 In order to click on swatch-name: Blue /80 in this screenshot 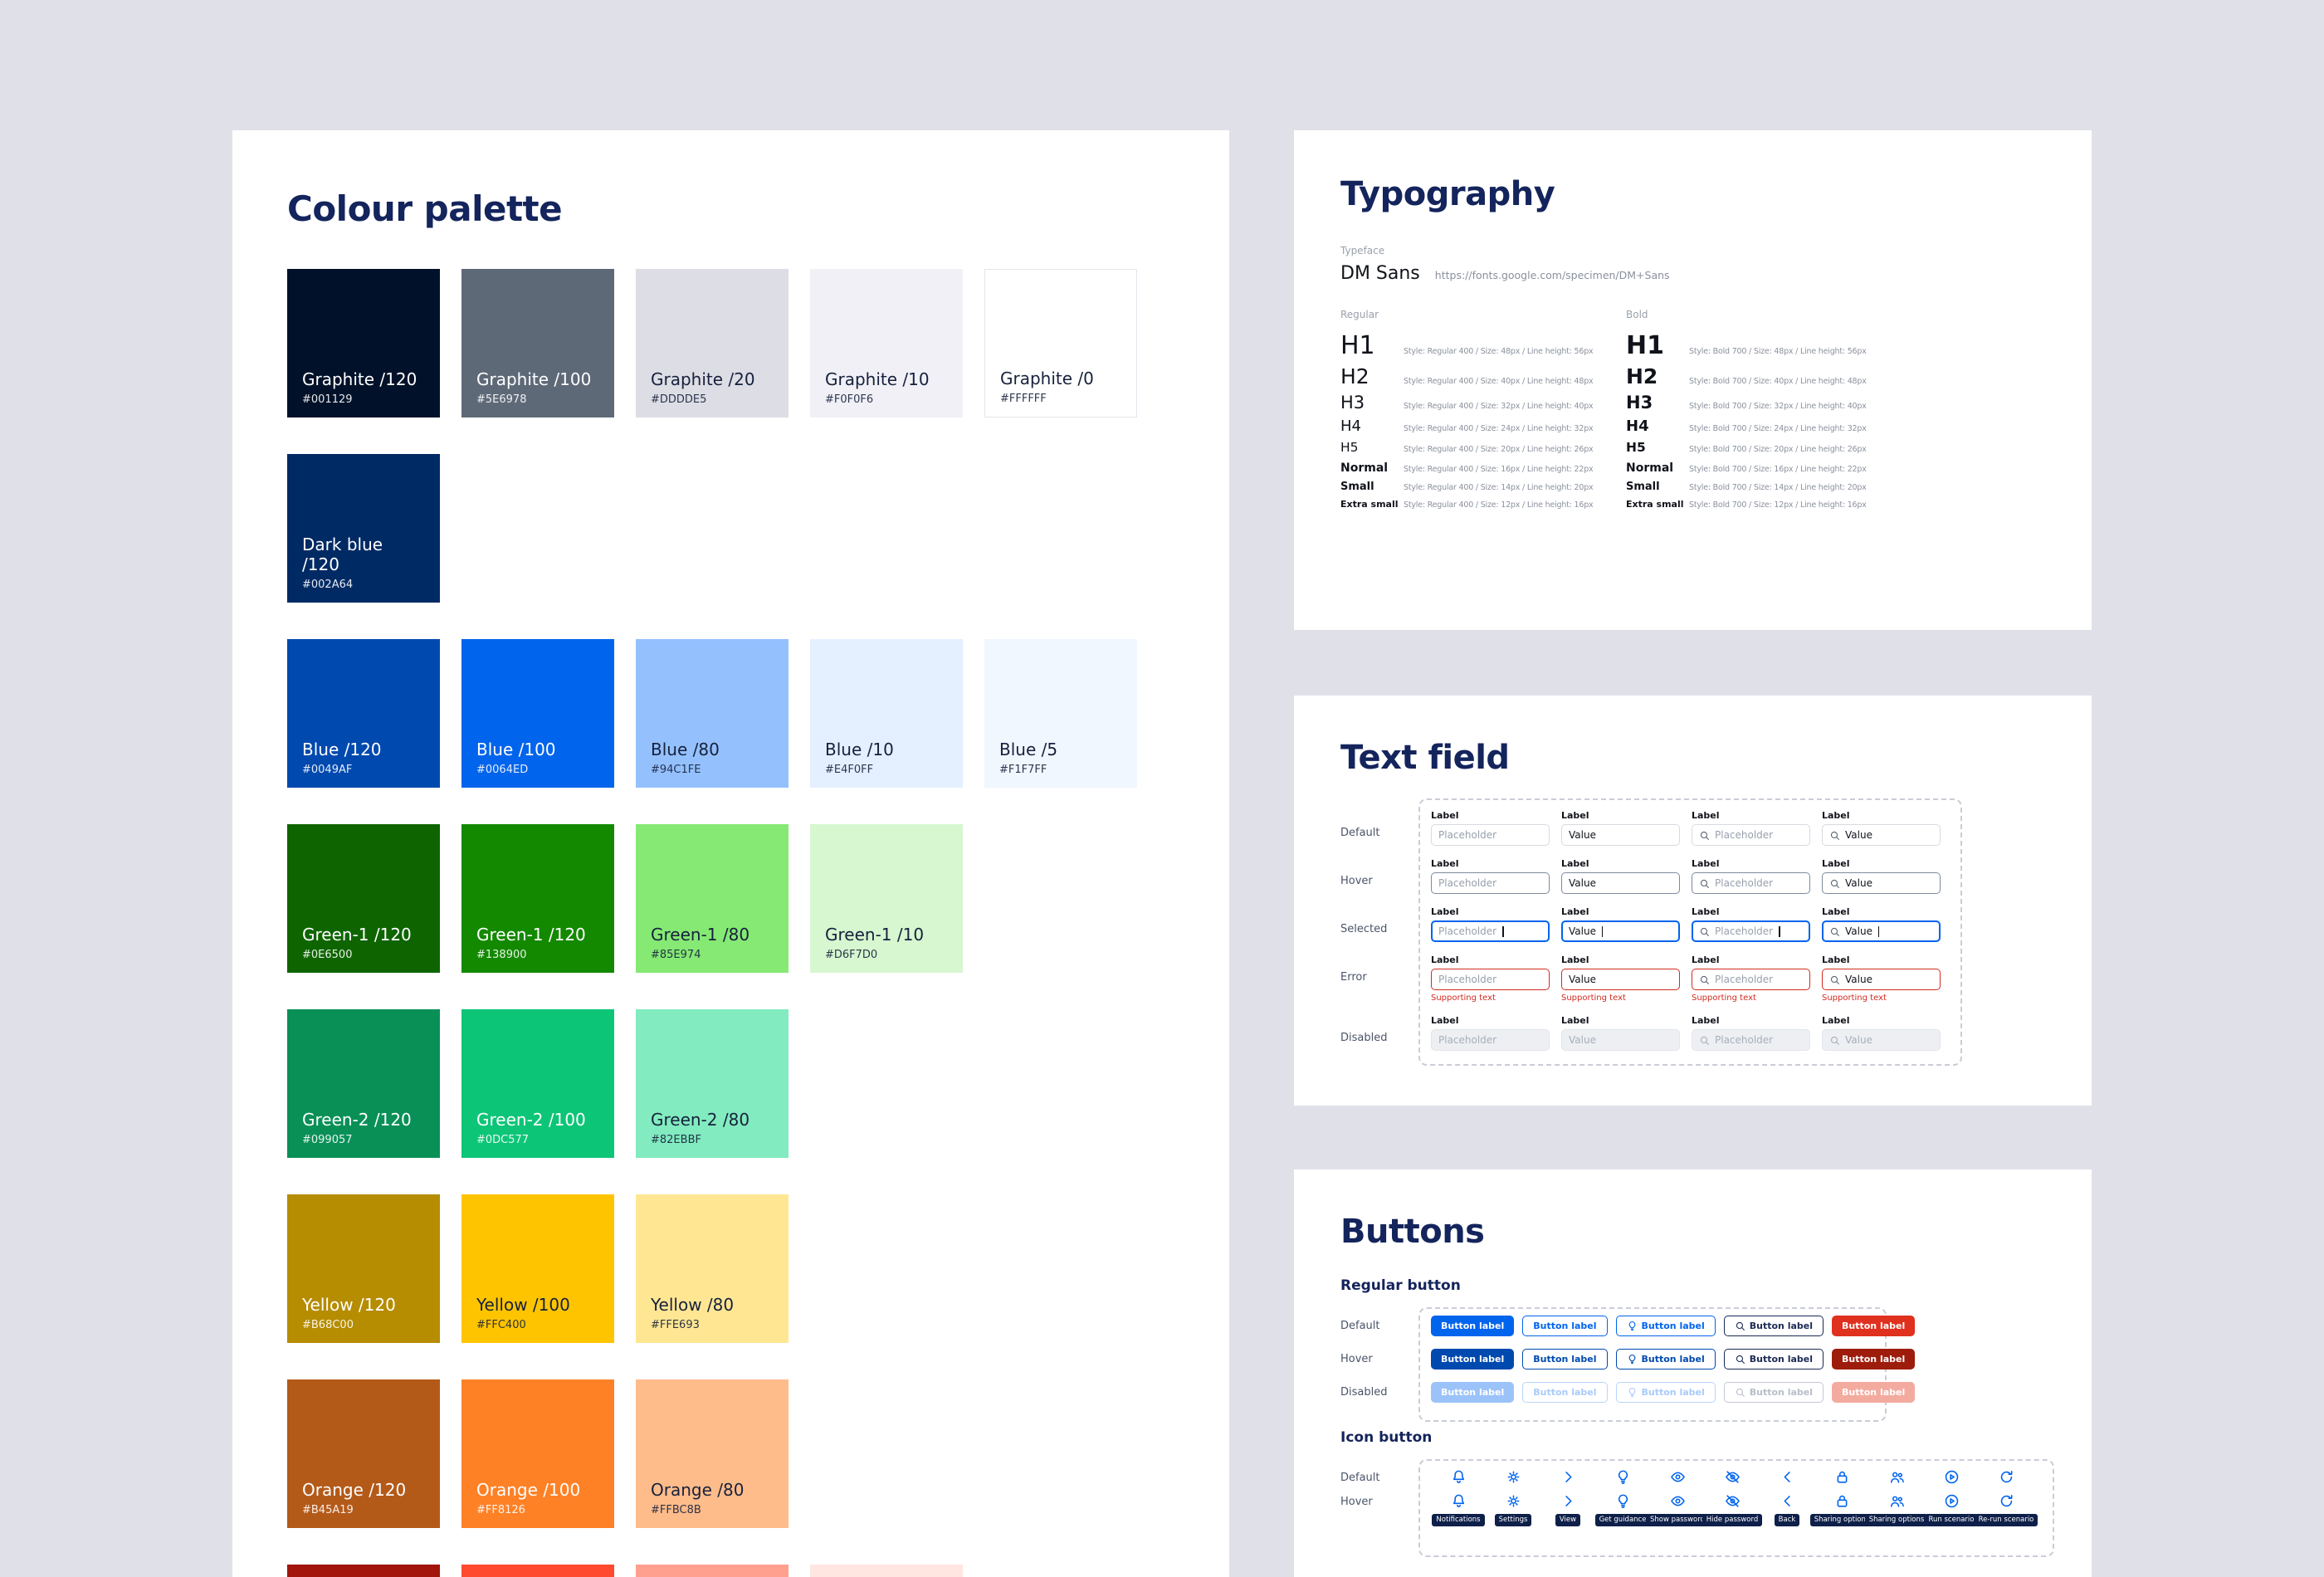, I will do `click(685, 750)`.